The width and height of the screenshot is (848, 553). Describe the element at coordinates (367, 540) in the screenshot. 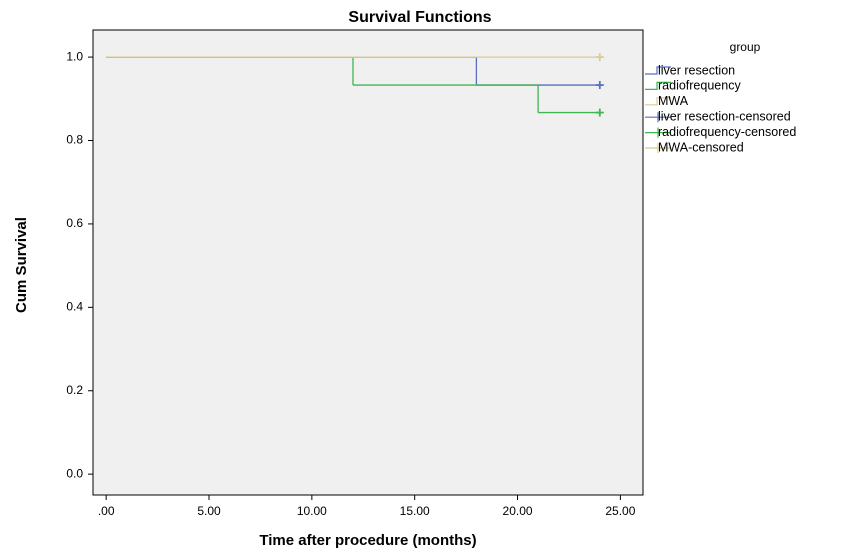

I see `x-axis-label: Time after procedure (months)` at that location.